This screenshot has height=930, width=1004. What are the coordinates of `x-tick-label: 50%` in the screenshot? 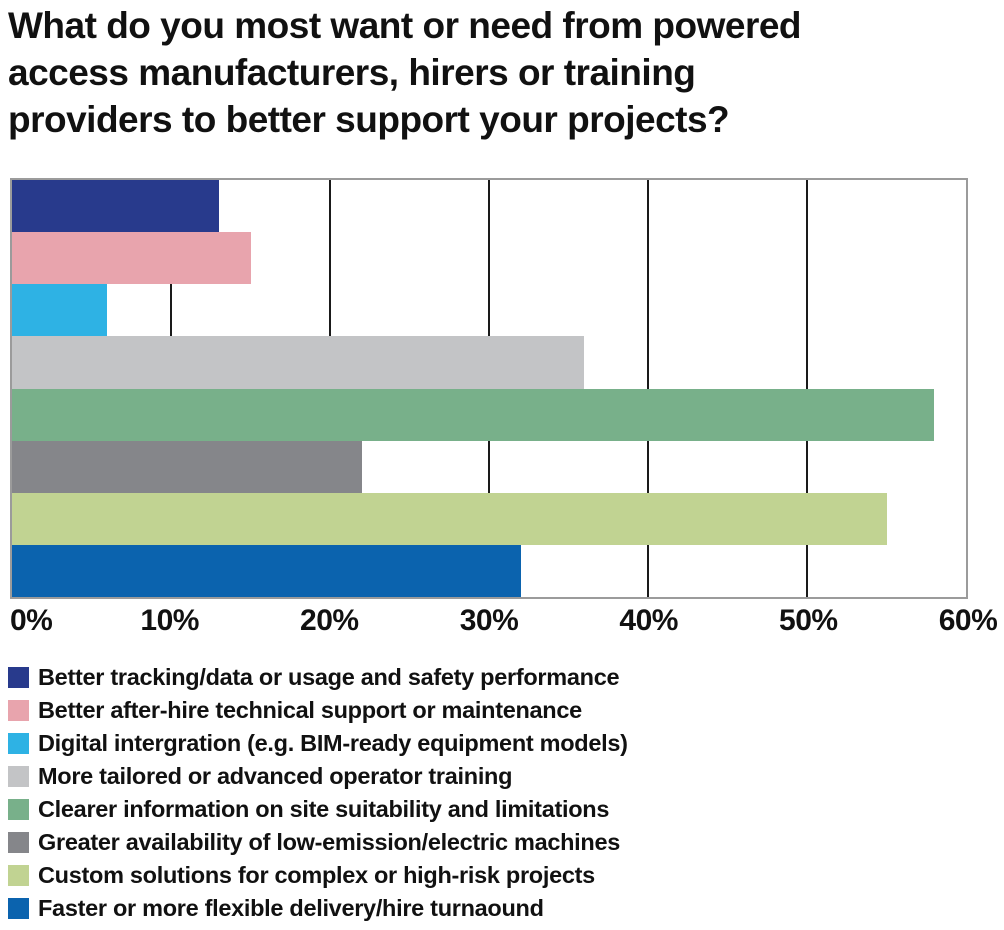 It's located at (808, 620).